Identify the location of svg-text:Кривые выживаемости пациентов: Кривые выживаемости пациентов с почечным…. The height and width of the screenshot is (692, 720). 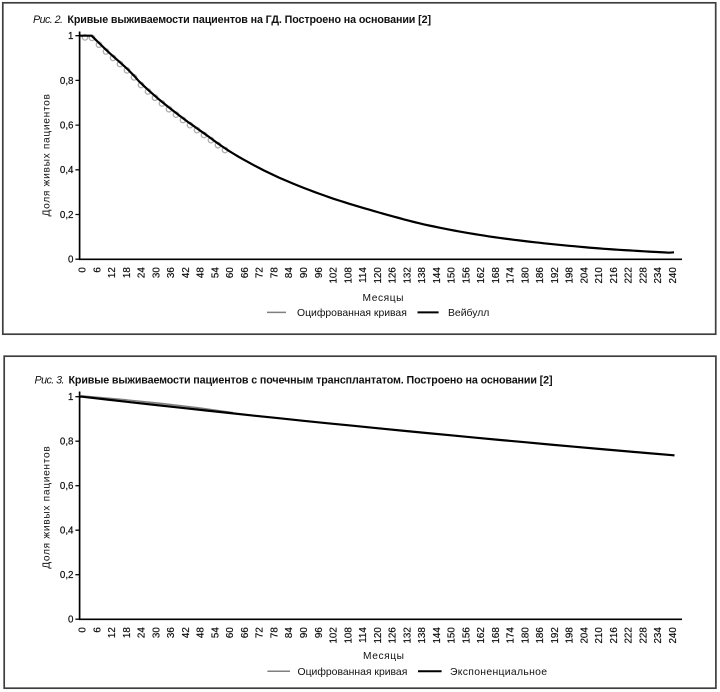
(311, 381).